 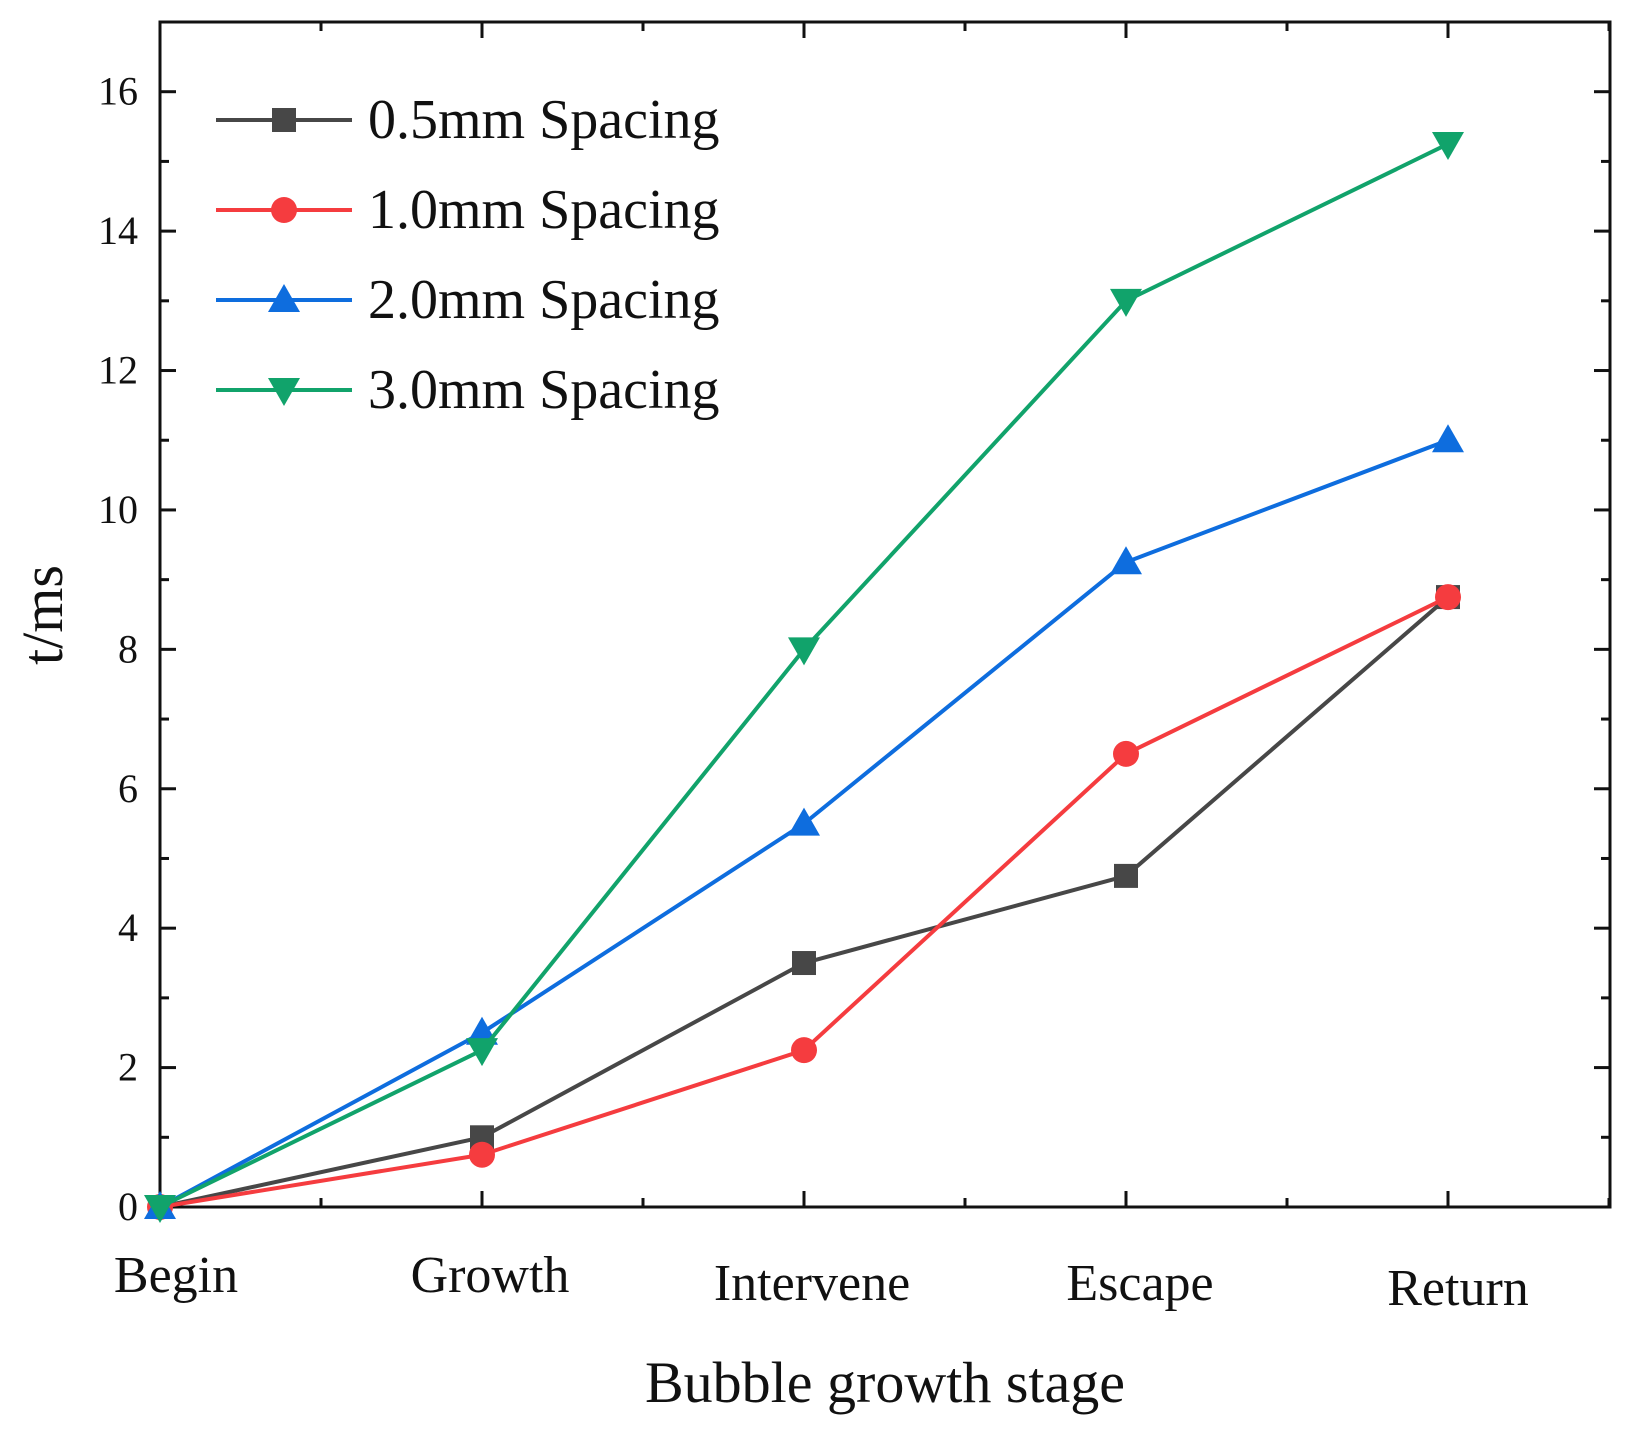 I want to click on legend-item: 2.0mm Spacing, so click(x=468, y=300).